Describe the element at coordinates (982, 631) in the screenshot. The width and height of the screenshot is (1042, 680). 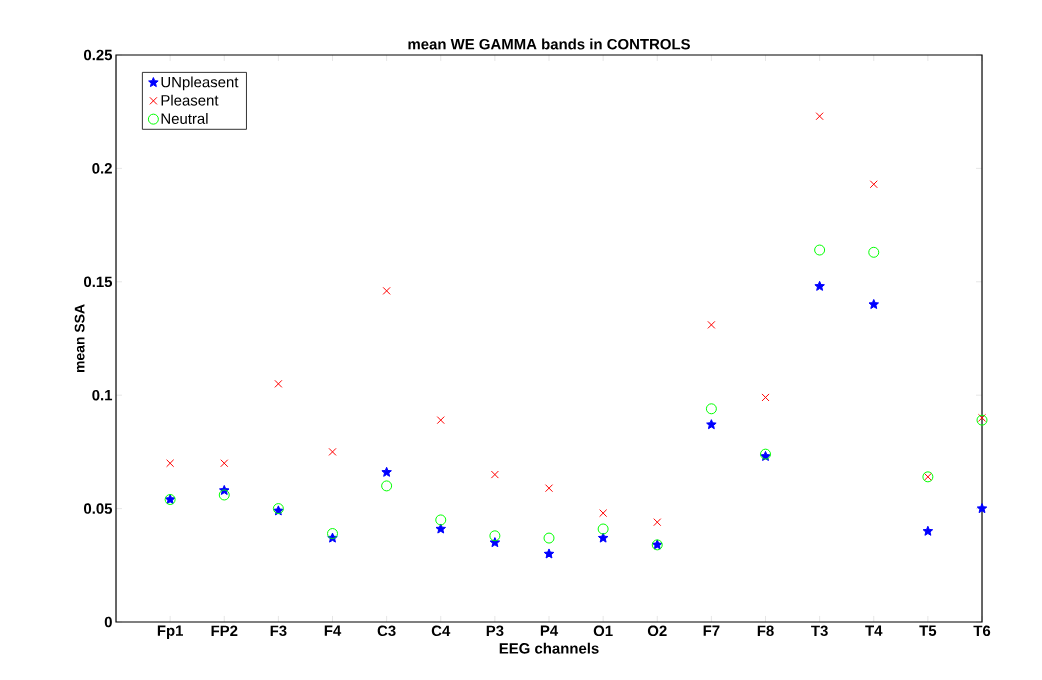
I see `x-tick-label: T6` at that location.